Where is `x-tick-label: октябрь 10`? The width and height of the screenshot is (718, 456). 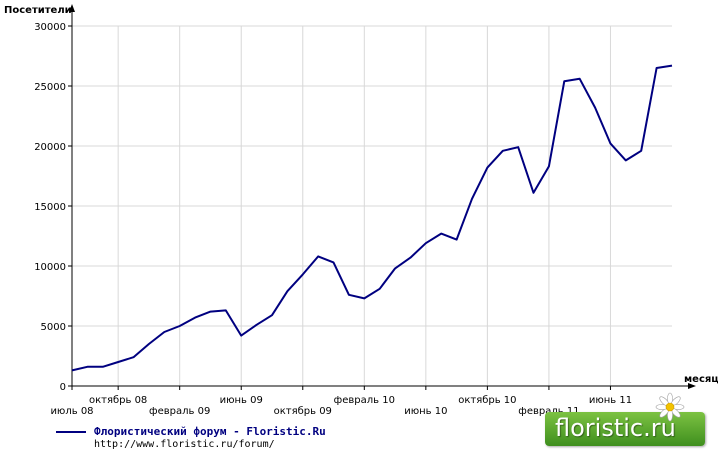
x-tick-label: октябрь 10 is located at coordinates (487, 400).